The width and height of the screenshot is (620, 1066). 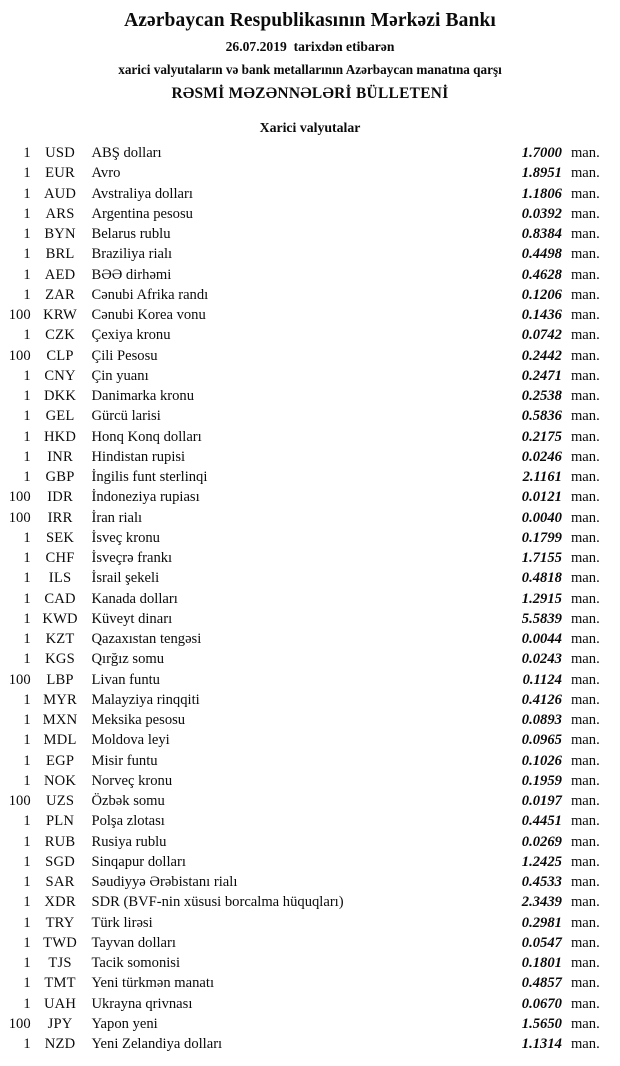 I want to click on currency-code: XDR, so click(x=60, y=902).